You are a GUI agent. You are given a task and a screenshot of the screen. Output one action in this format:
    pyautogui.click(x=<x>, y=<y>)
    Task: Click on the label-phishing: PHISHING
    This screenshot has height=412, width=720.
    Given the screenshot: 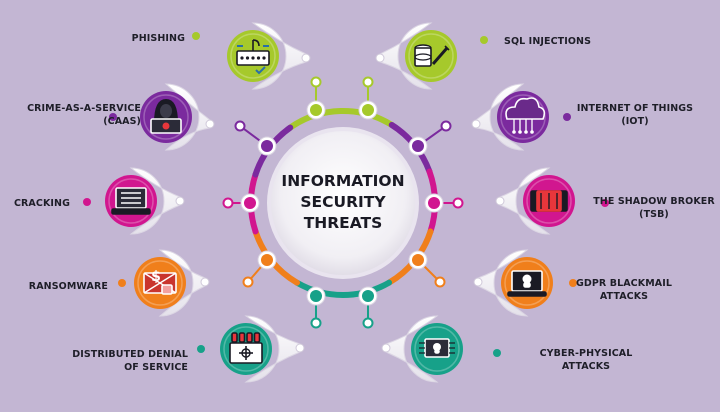 What is the action you would take?
    pyautogui.click(x=158, y=38)
    